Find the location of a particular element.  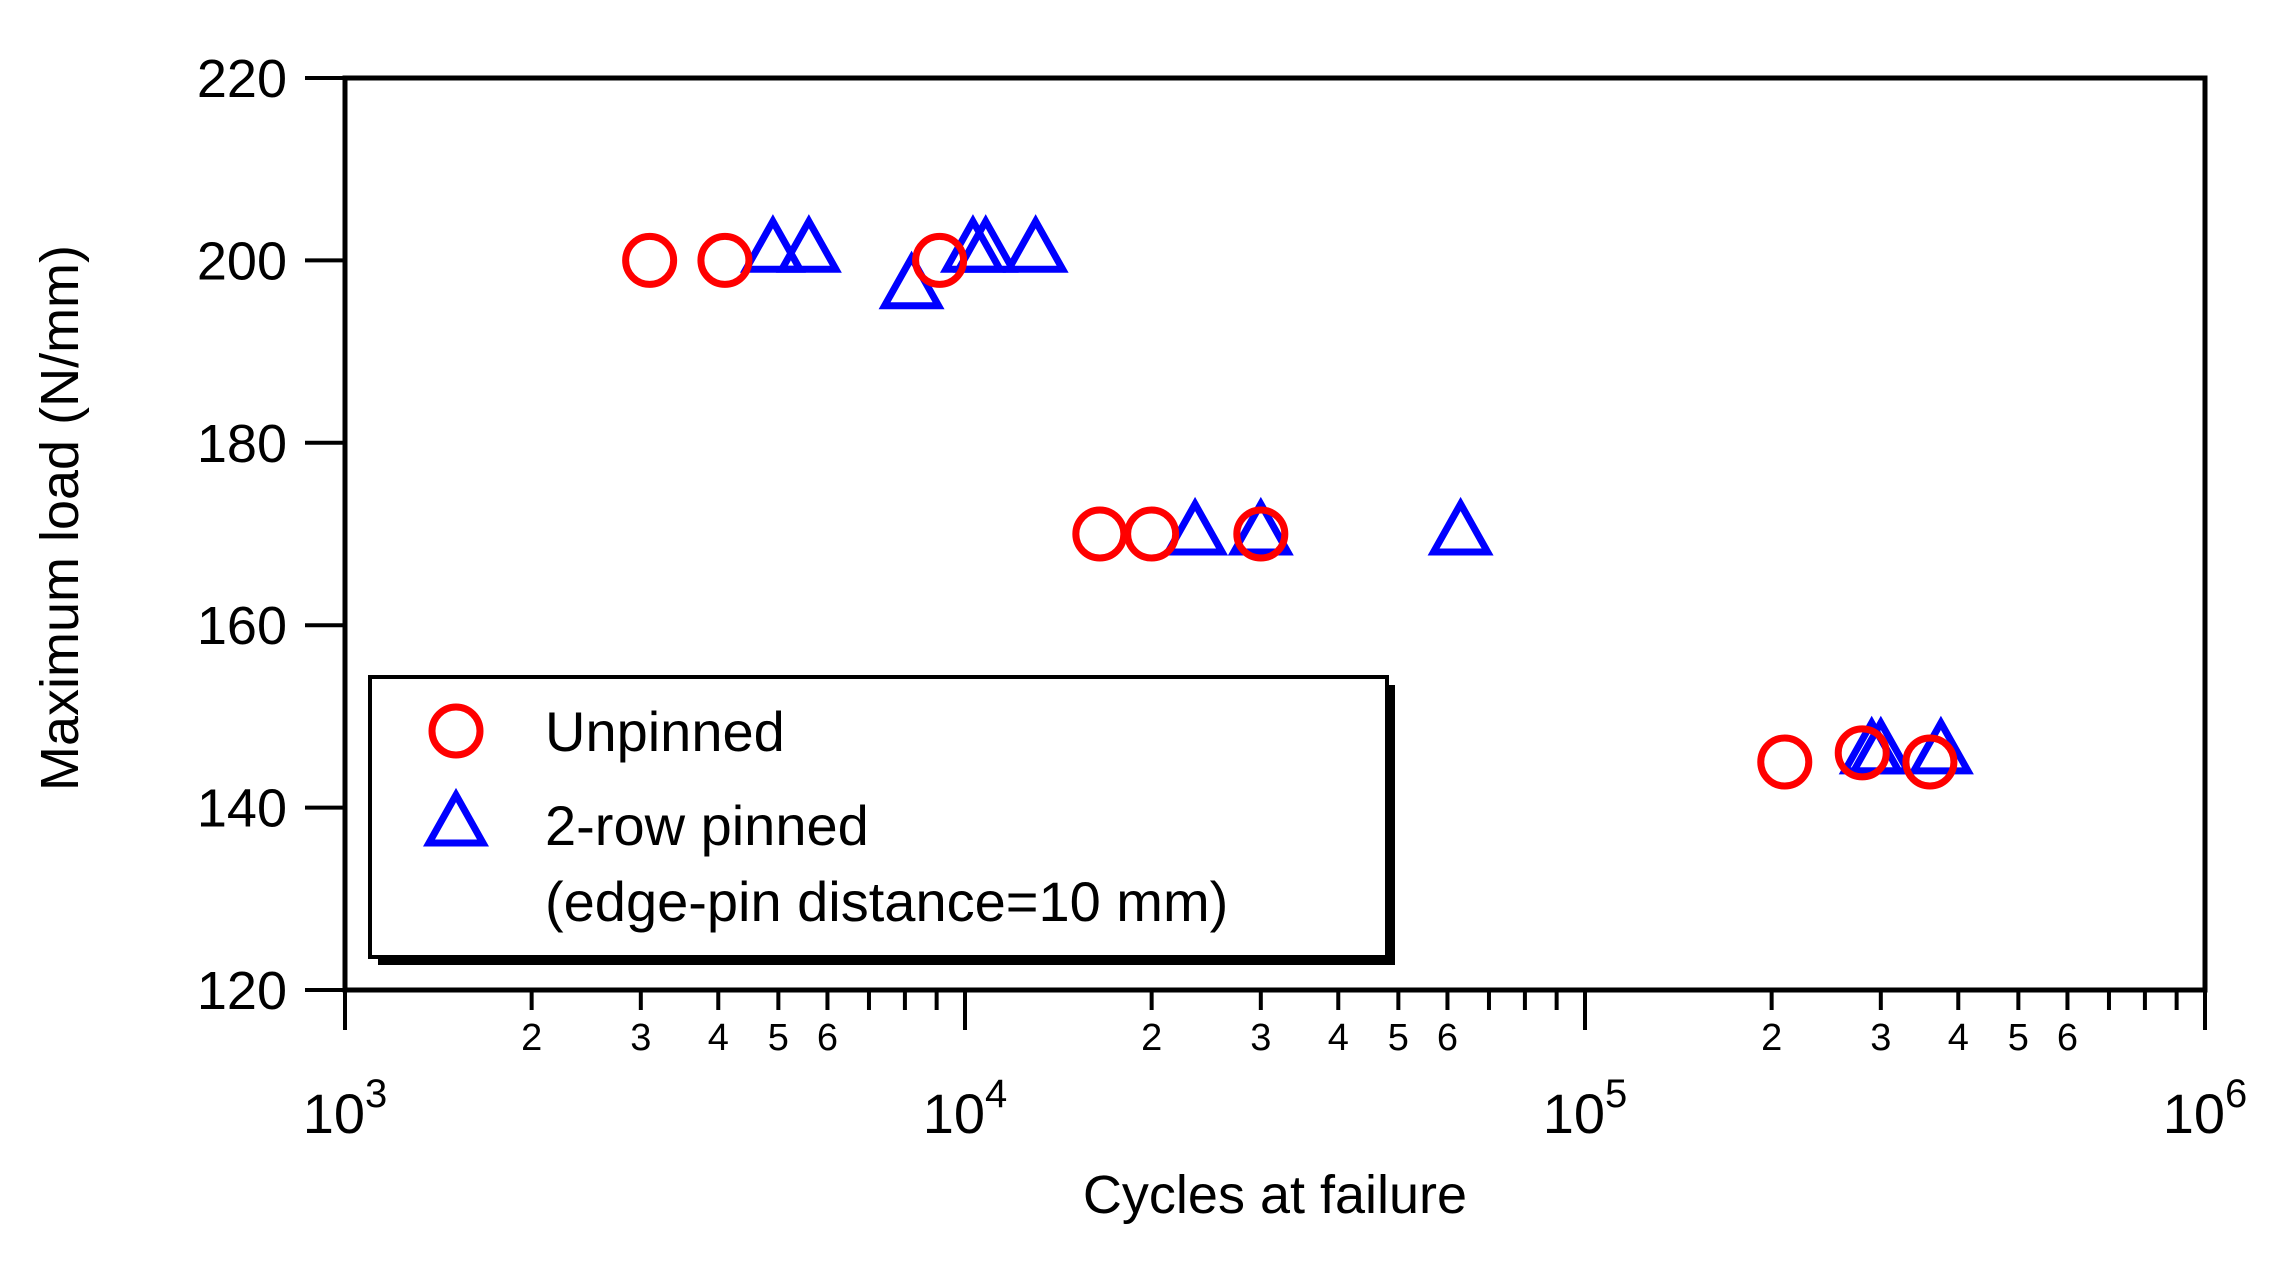

y-tick-label: 160 is located at coordinates (242, 626).